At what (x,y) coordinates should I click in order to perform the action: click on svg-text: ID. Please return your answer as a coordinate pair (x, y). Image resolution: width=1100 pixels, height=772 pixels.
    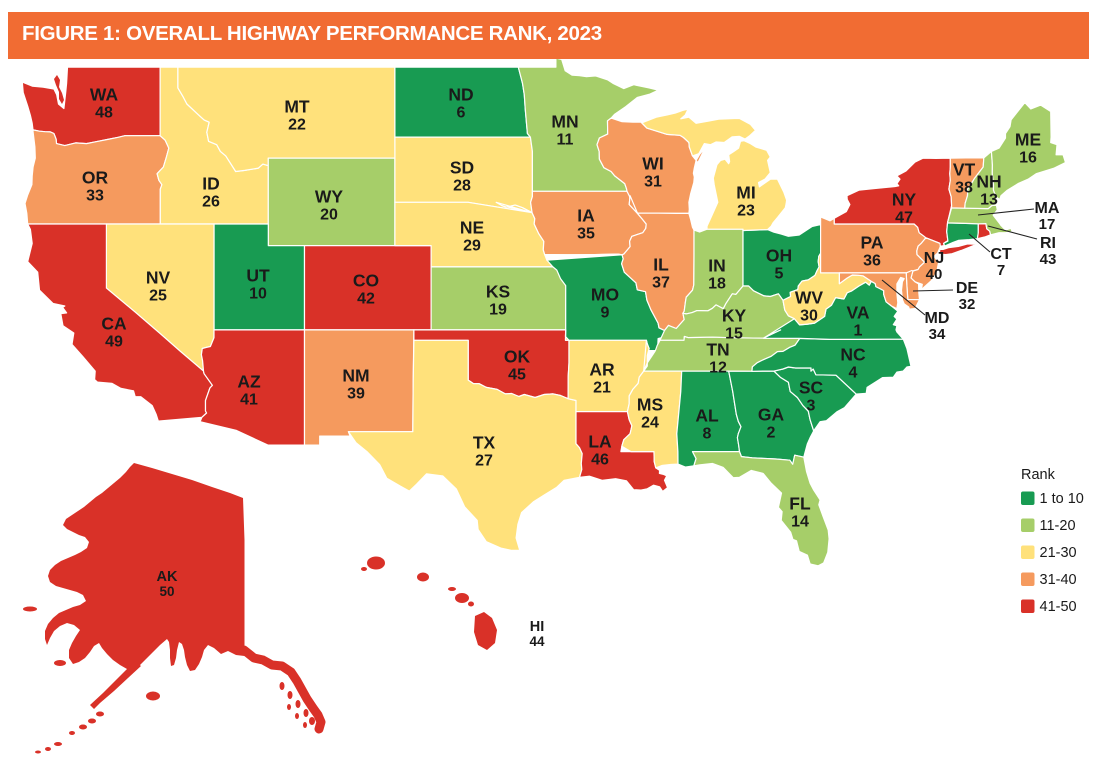
    Looking at the image, I should click on (211, 183).